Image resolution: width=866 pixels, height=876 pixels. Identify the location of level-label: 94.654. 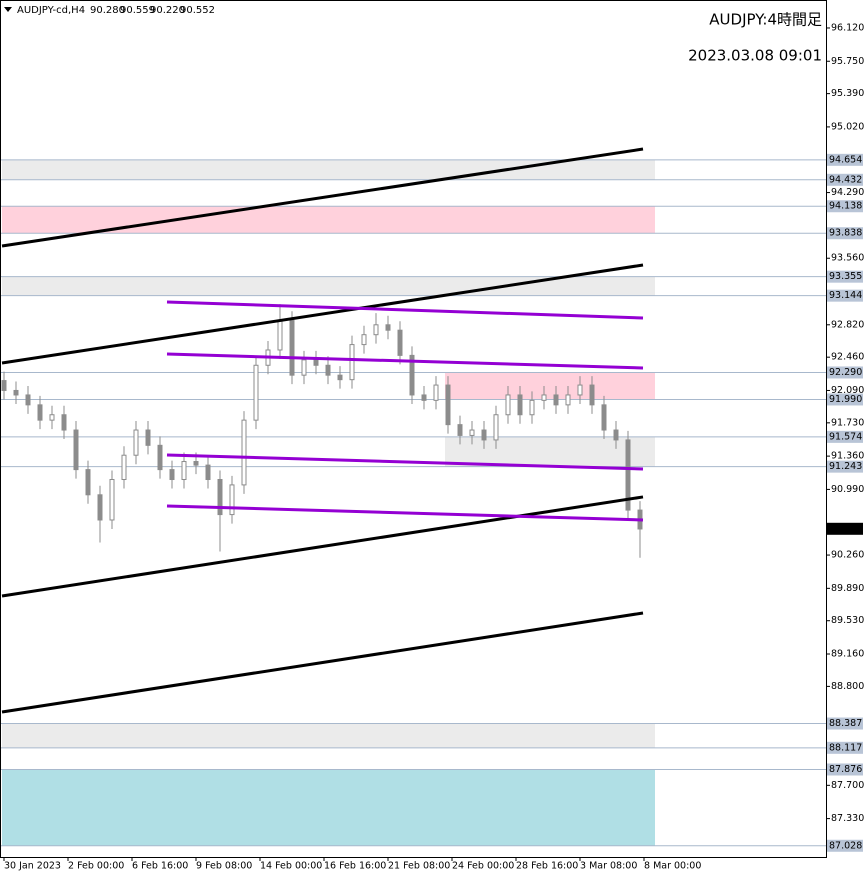
(845, 159).